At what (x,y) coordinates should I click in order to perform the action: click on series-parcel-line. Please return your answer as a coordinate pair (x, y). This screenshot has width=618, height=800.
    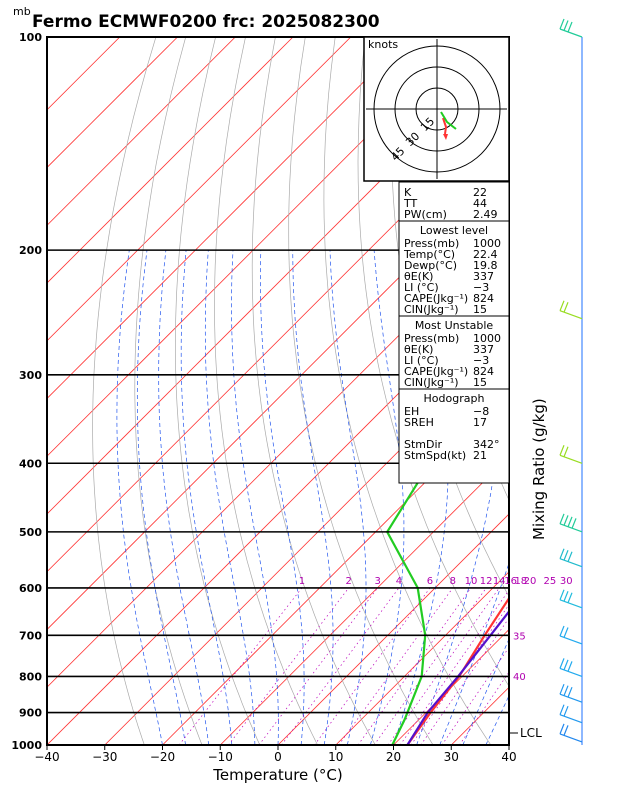
    Looking at the image, I should click on (457, 677).